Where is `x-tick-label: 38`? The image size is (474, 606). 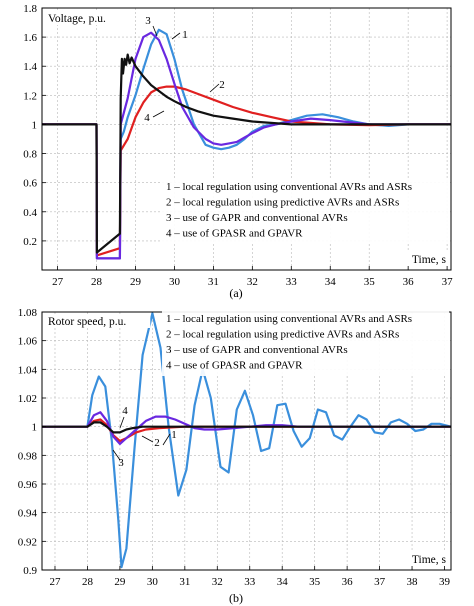 x-tick-label: 38 is located at coordinates (413, 582).